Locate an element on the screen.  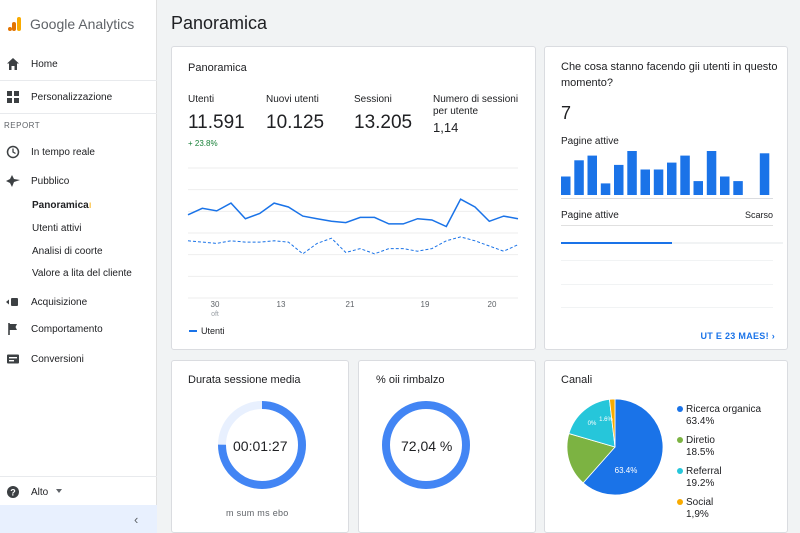
sidebar-item-label: Alto is located at coordinates (40, 492).